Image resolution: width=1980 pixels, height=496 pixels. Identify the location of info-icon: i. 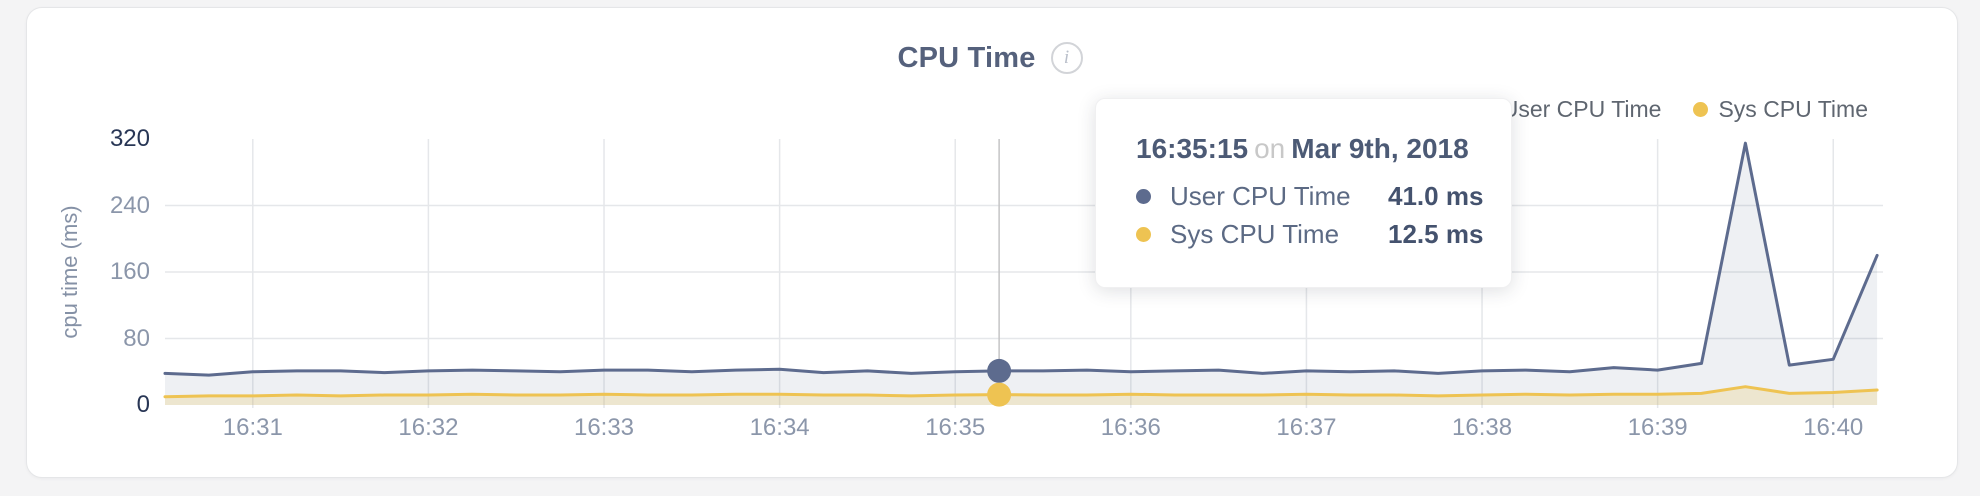
(1066, 58).